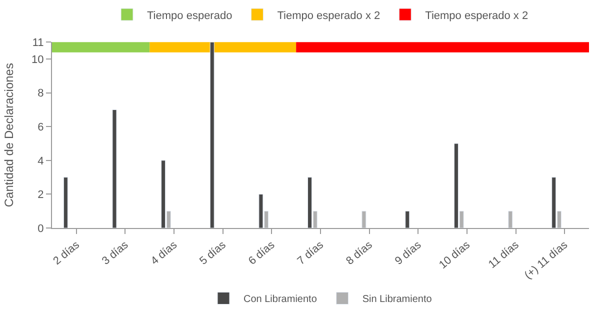 Image resolution: width=597 pixels, height=321 pixels. What do you see at coordinates (397, 300) in the screenshot?
I see `legend-label: Sin Libramiento` at bounding box center [397, 300].